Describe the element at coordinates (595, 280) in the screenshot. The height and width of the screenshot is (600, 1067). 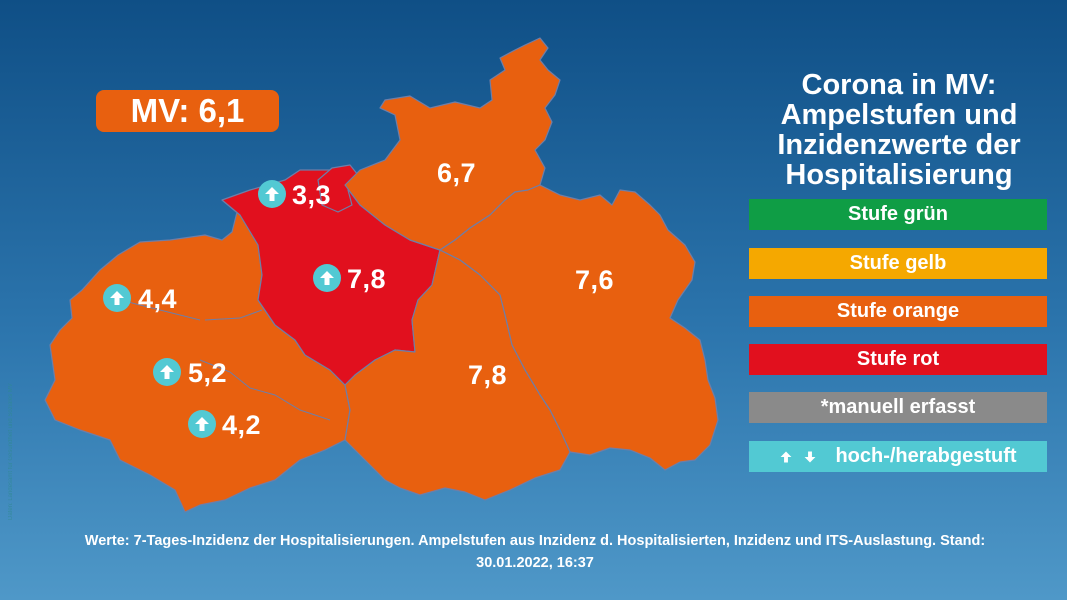
I see `label-vorpommern-greifswald: 7,6` at that location.